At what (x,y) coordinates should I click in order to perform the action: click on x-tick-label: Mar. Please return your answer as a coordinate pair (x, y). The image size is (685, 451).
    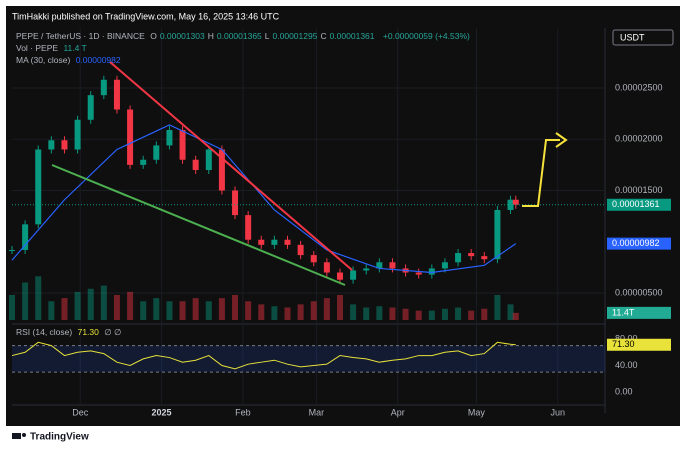
    Looking at the image, I should click on (317, 412).